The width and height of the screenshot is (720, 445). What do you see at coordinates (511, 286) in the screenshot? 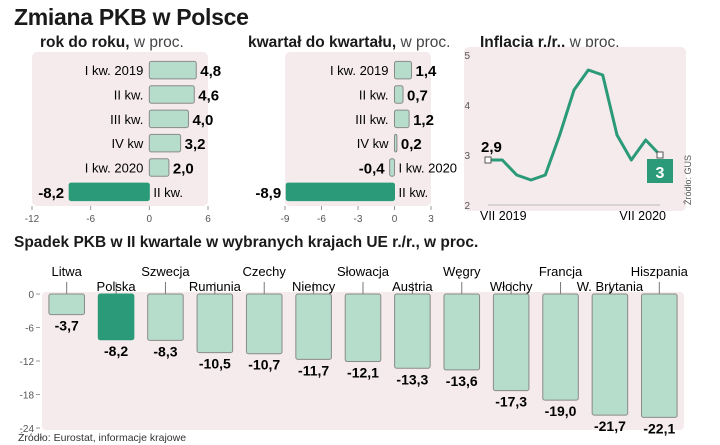
I see `chart4-category-label: Włochy` at bounding box center [511, 286].